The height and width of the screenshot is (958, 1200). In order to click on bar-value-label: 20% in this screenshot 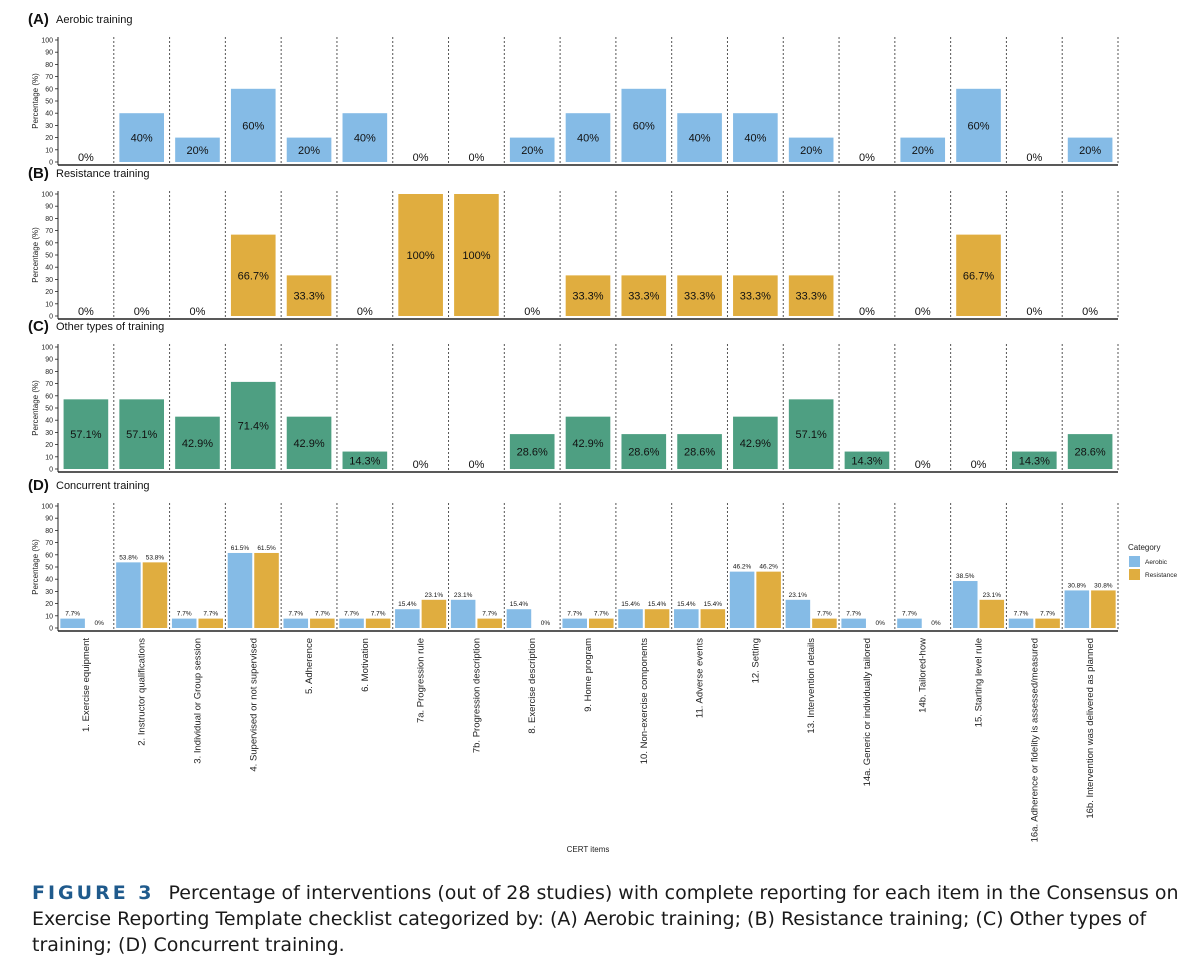, I will do `click(197, 151)`.